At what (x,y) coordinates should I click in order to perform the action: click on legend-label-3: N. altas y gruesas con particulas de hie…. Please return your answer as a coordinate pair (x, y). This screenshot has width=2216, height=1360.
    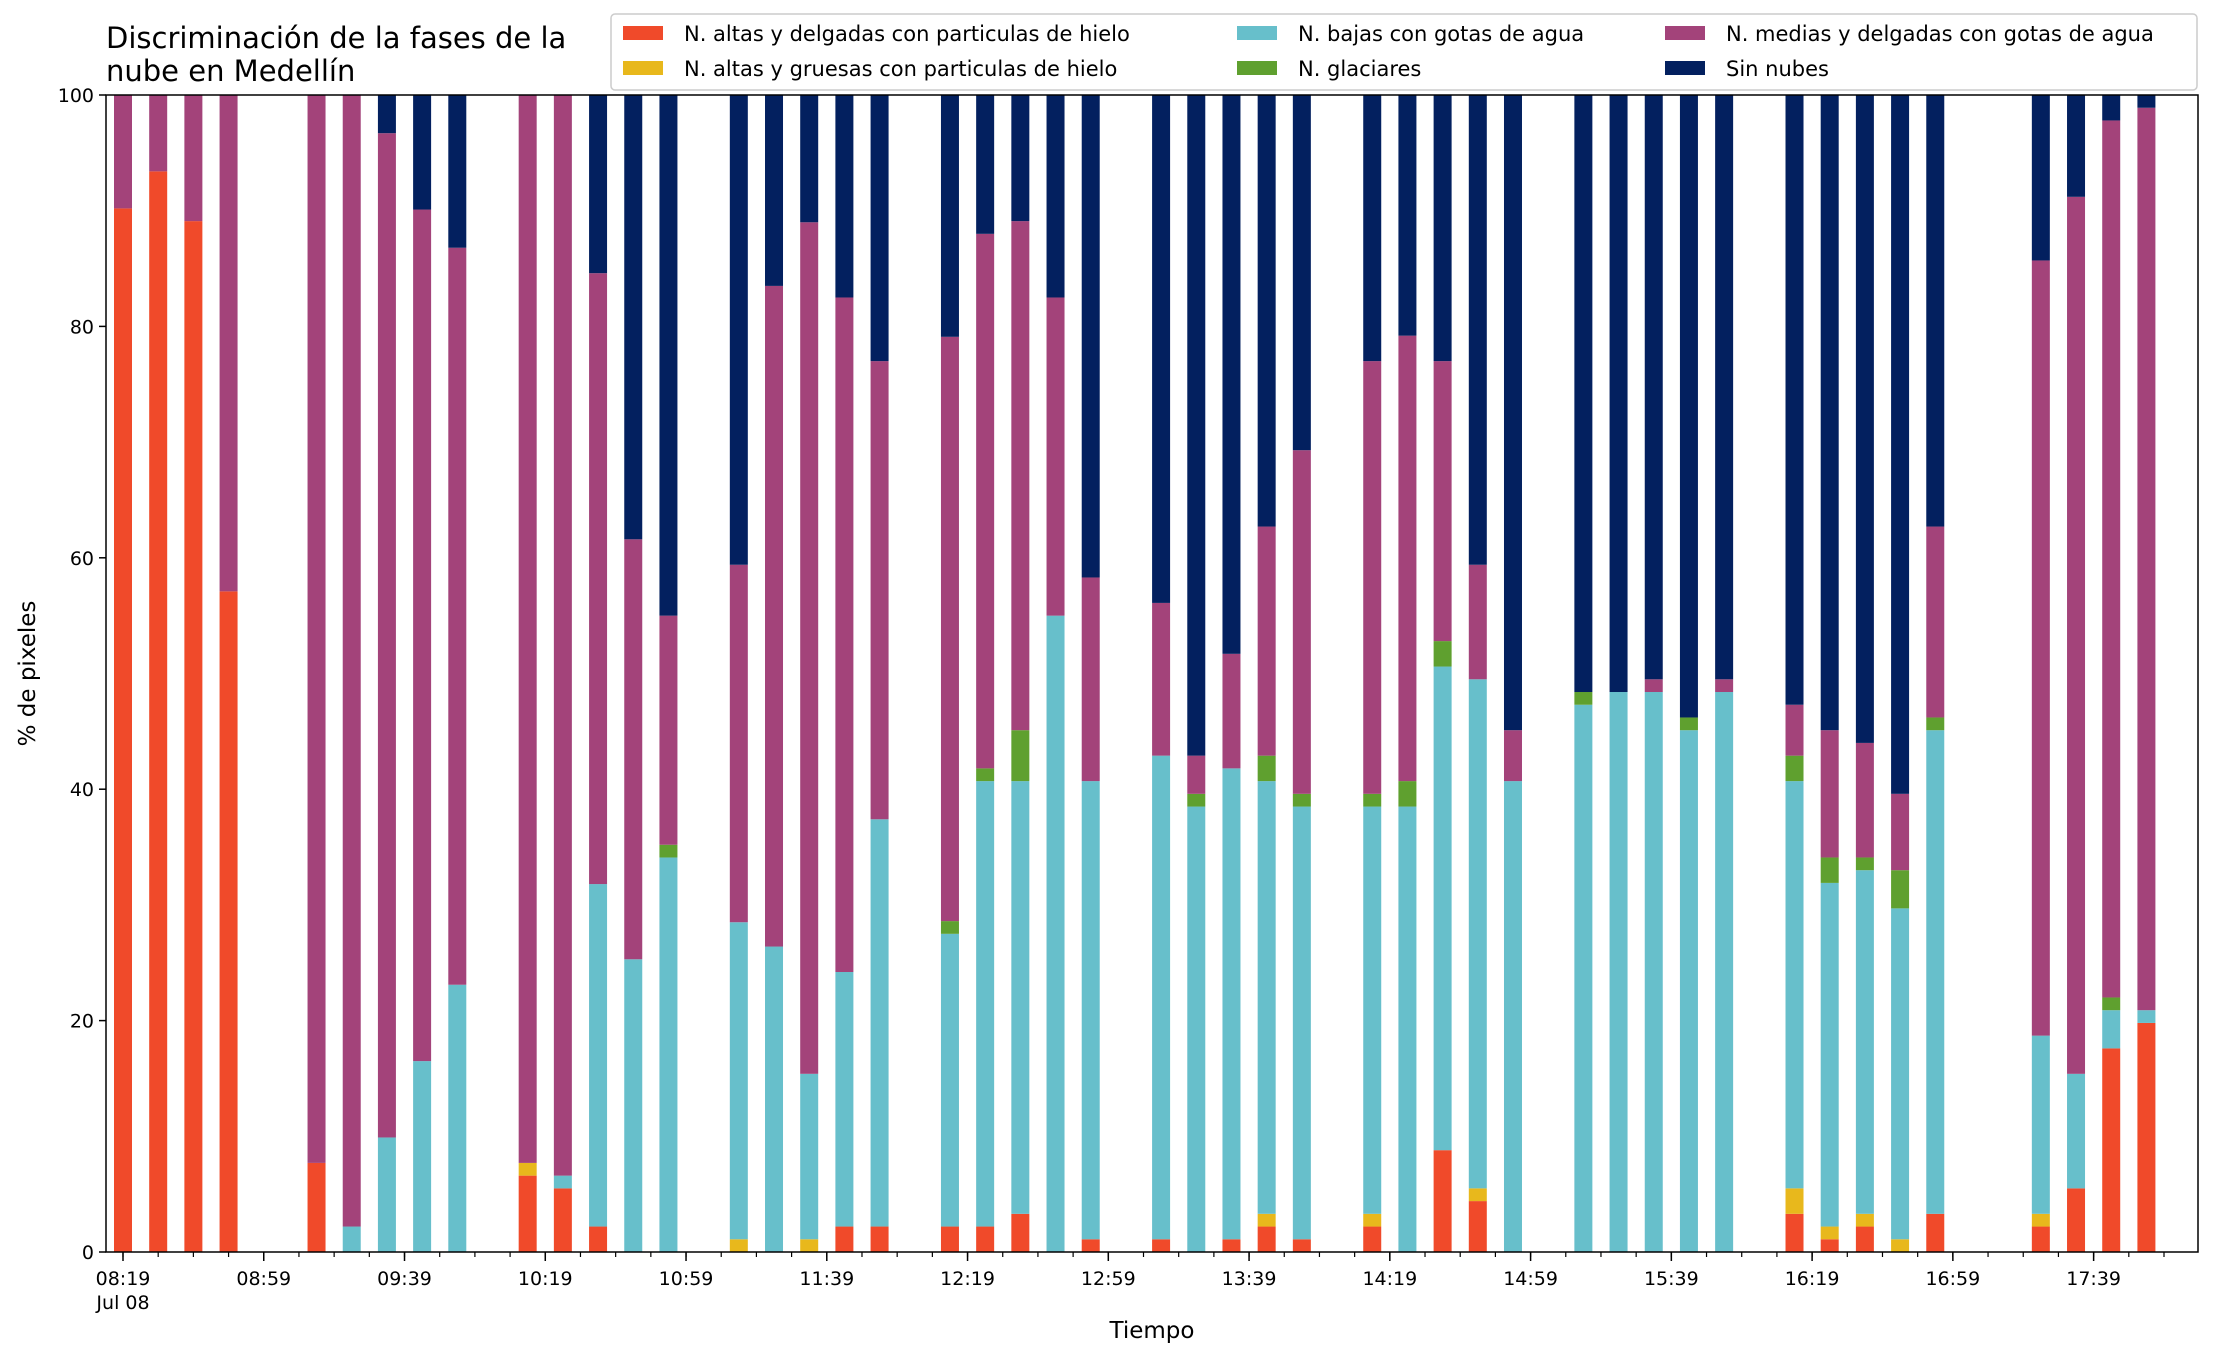
    Looking at the image, I should click on (900, 69).